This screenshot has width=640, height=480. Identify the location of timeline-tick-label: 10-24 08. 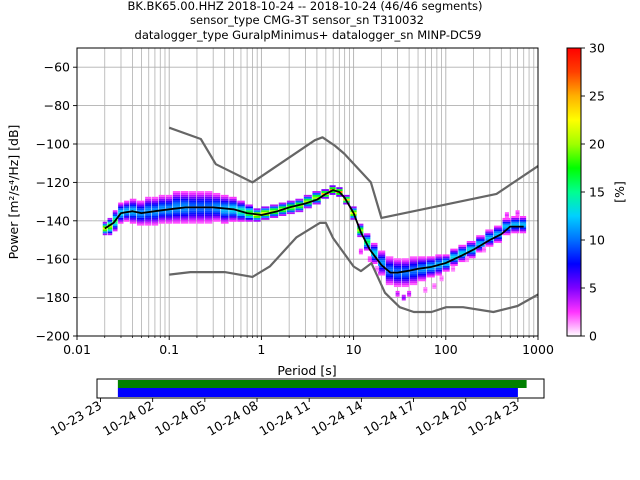
(232, 418).